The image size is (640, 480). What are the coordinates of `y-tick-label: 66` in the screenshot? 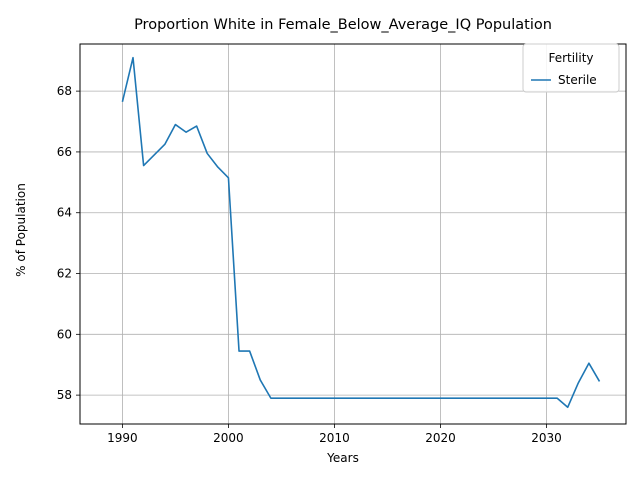 It's located at (64, 152).